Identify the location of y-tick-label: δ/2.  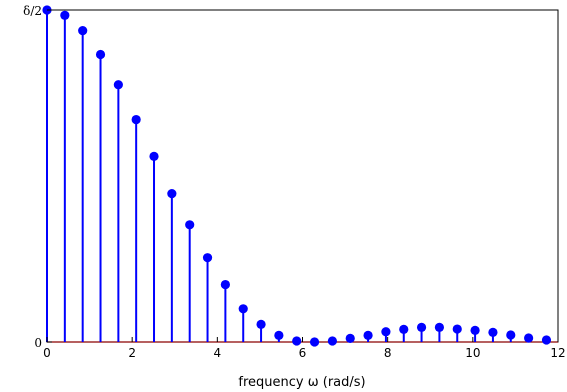
(32, 11).